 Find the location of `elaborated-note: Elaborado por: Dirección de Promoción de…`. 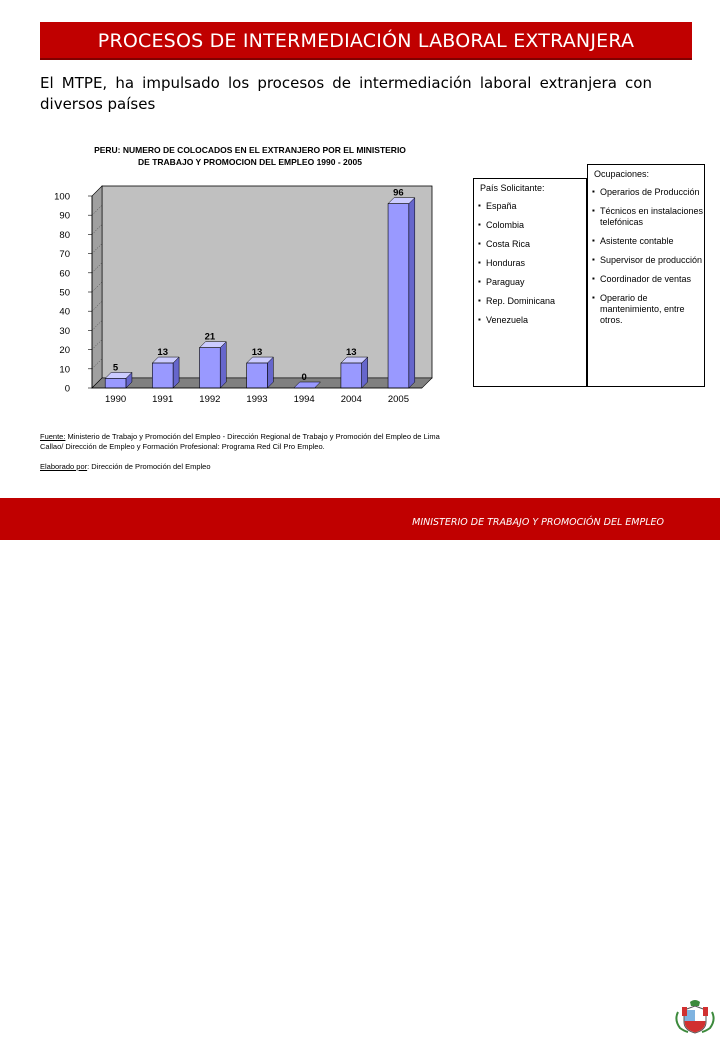

elaborated-note: Elaborado por: Dirección de Promoción de… is located at coordinates (125, 466).